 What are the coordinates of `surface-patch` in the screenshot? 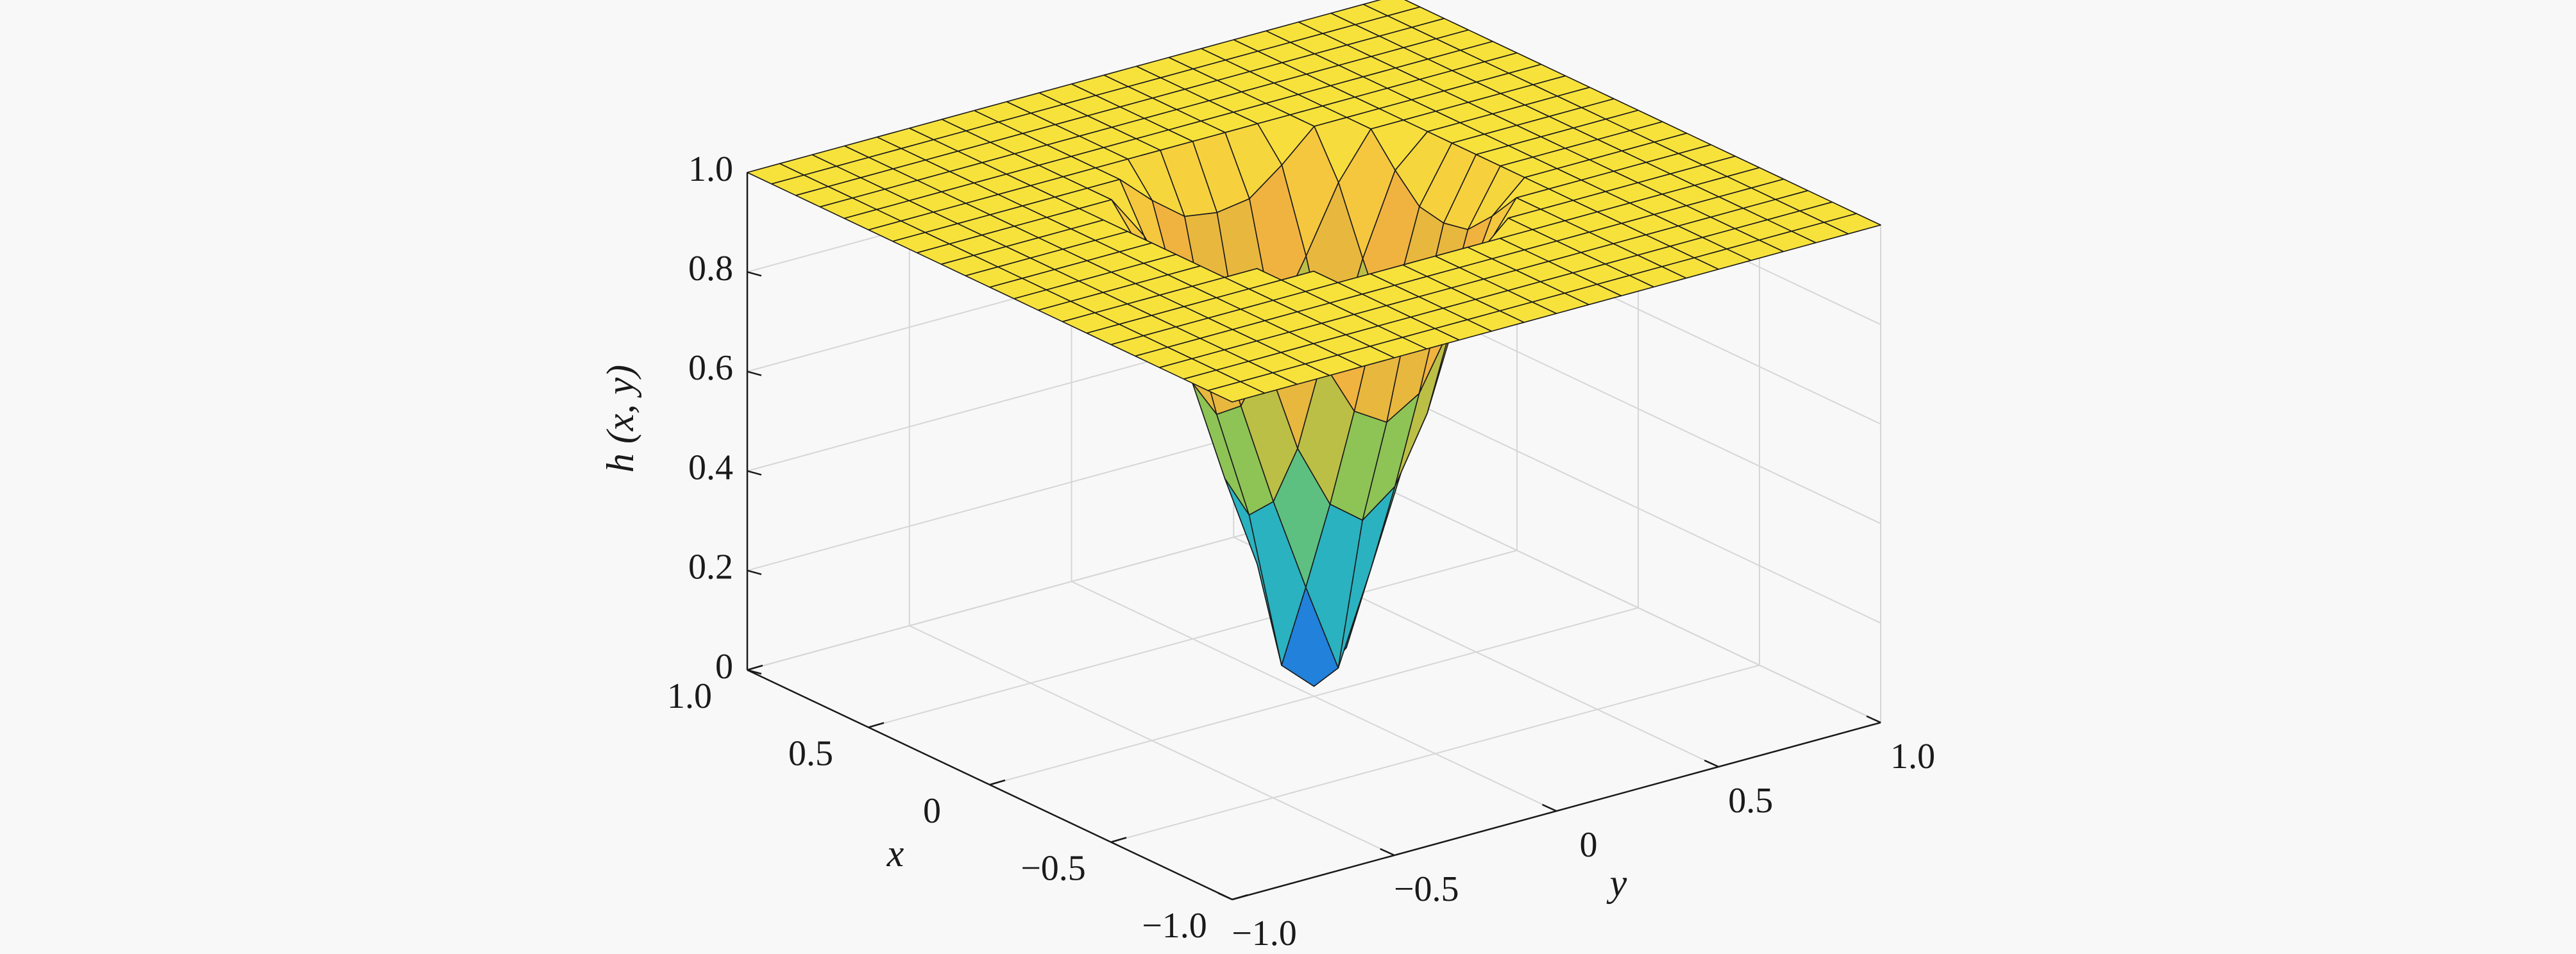 It's located at (1236, 392).